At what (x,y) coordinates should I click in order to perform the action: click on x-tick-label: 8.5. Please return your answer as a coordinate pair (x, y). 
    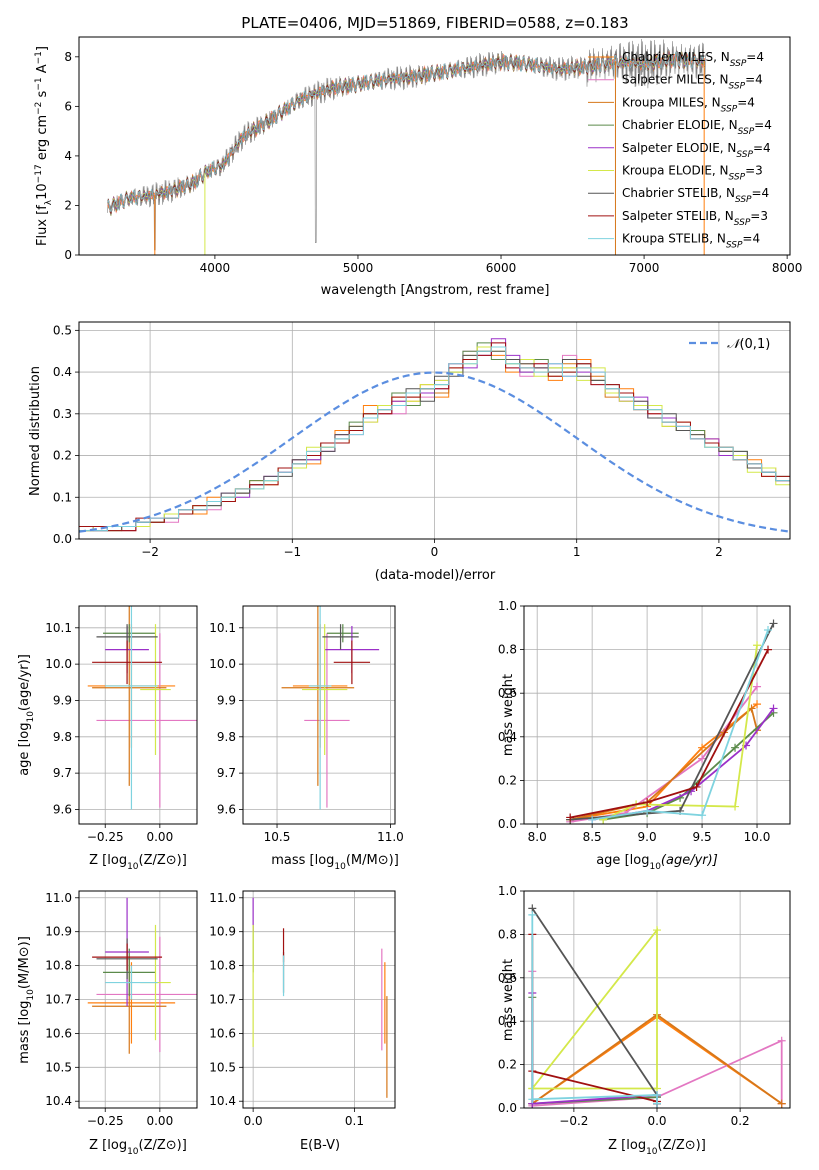
    Looking at the image, I should click on (592, 837).